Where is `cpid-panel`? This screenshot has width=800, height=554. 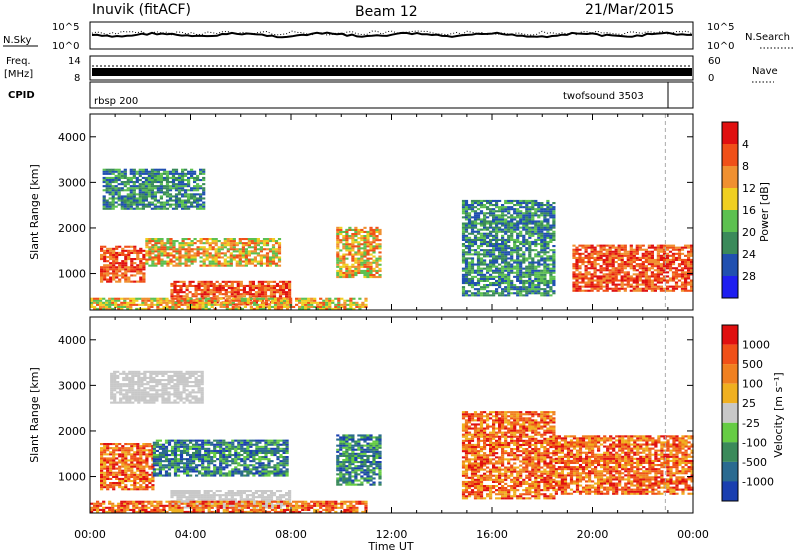 cpid-panel is located at coordinates (391, 95).